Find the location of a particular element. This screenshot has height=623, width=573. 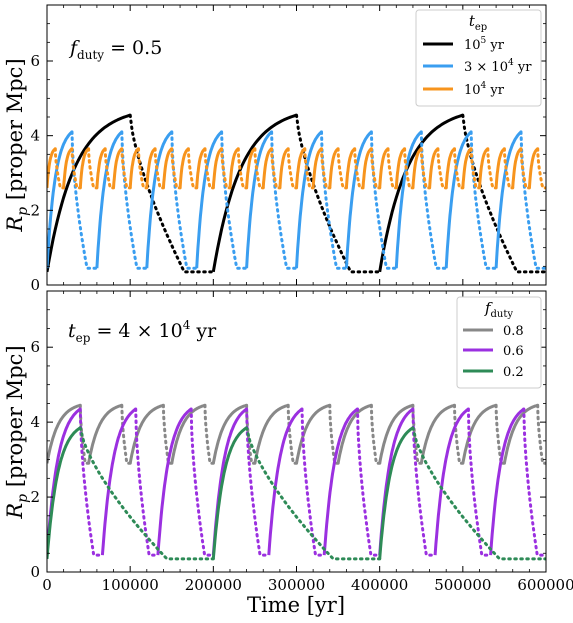

bottom-y-tick-label-2: 4 is located at coordinates (35, 422).